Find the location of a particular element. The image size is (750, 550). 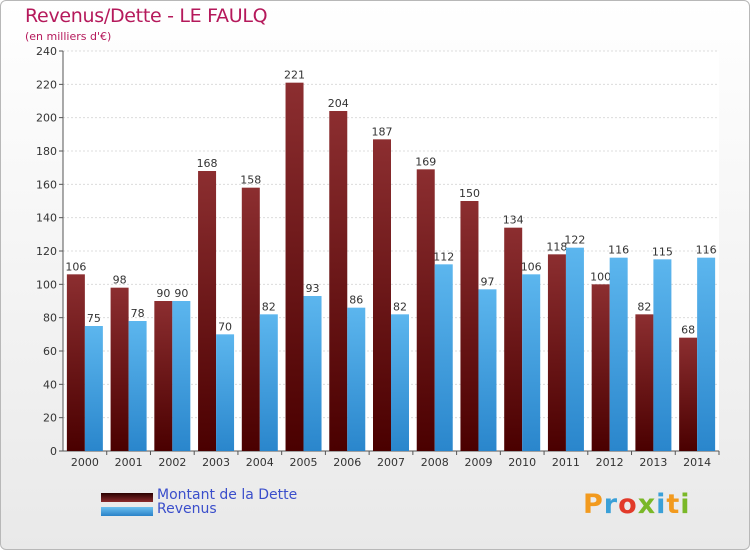

legend-label-revenus: Revenus is located at coordinates (187, 509).